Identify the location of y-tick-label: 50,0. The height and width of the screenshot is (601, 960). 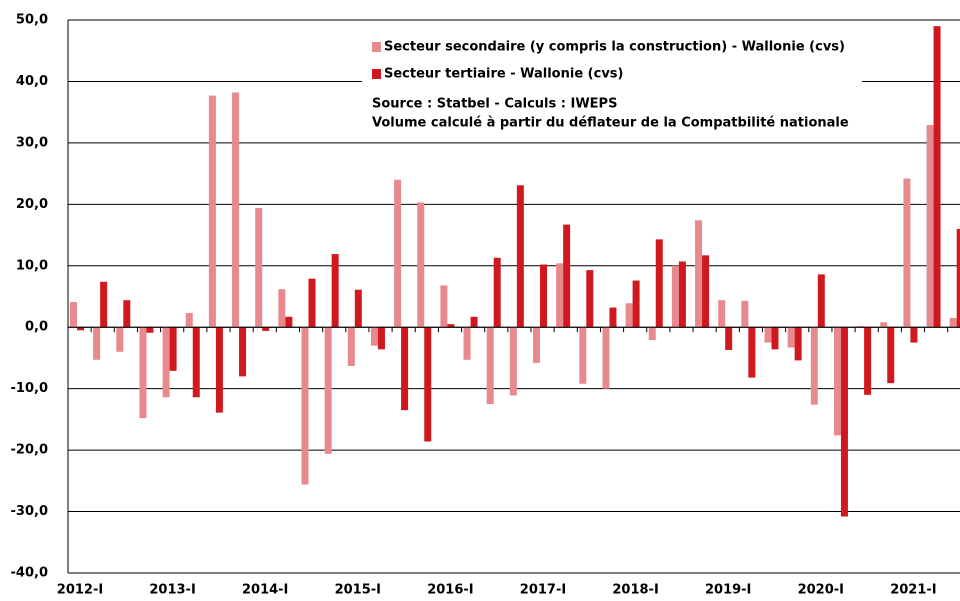
(32, 20).